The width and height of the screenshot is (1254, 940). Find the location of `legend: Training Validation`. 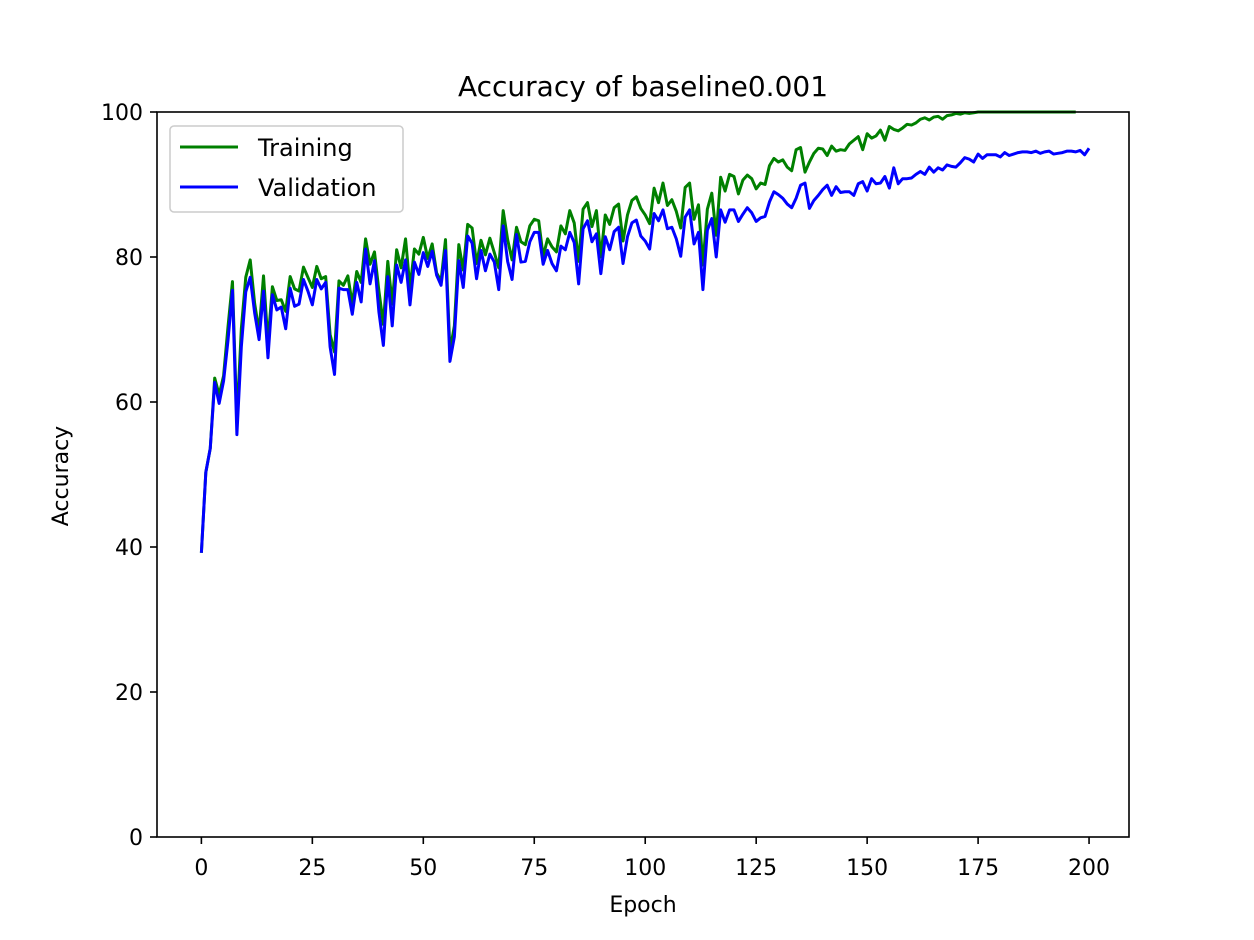

legend: Training Validation is located at coordinates (286, 169).